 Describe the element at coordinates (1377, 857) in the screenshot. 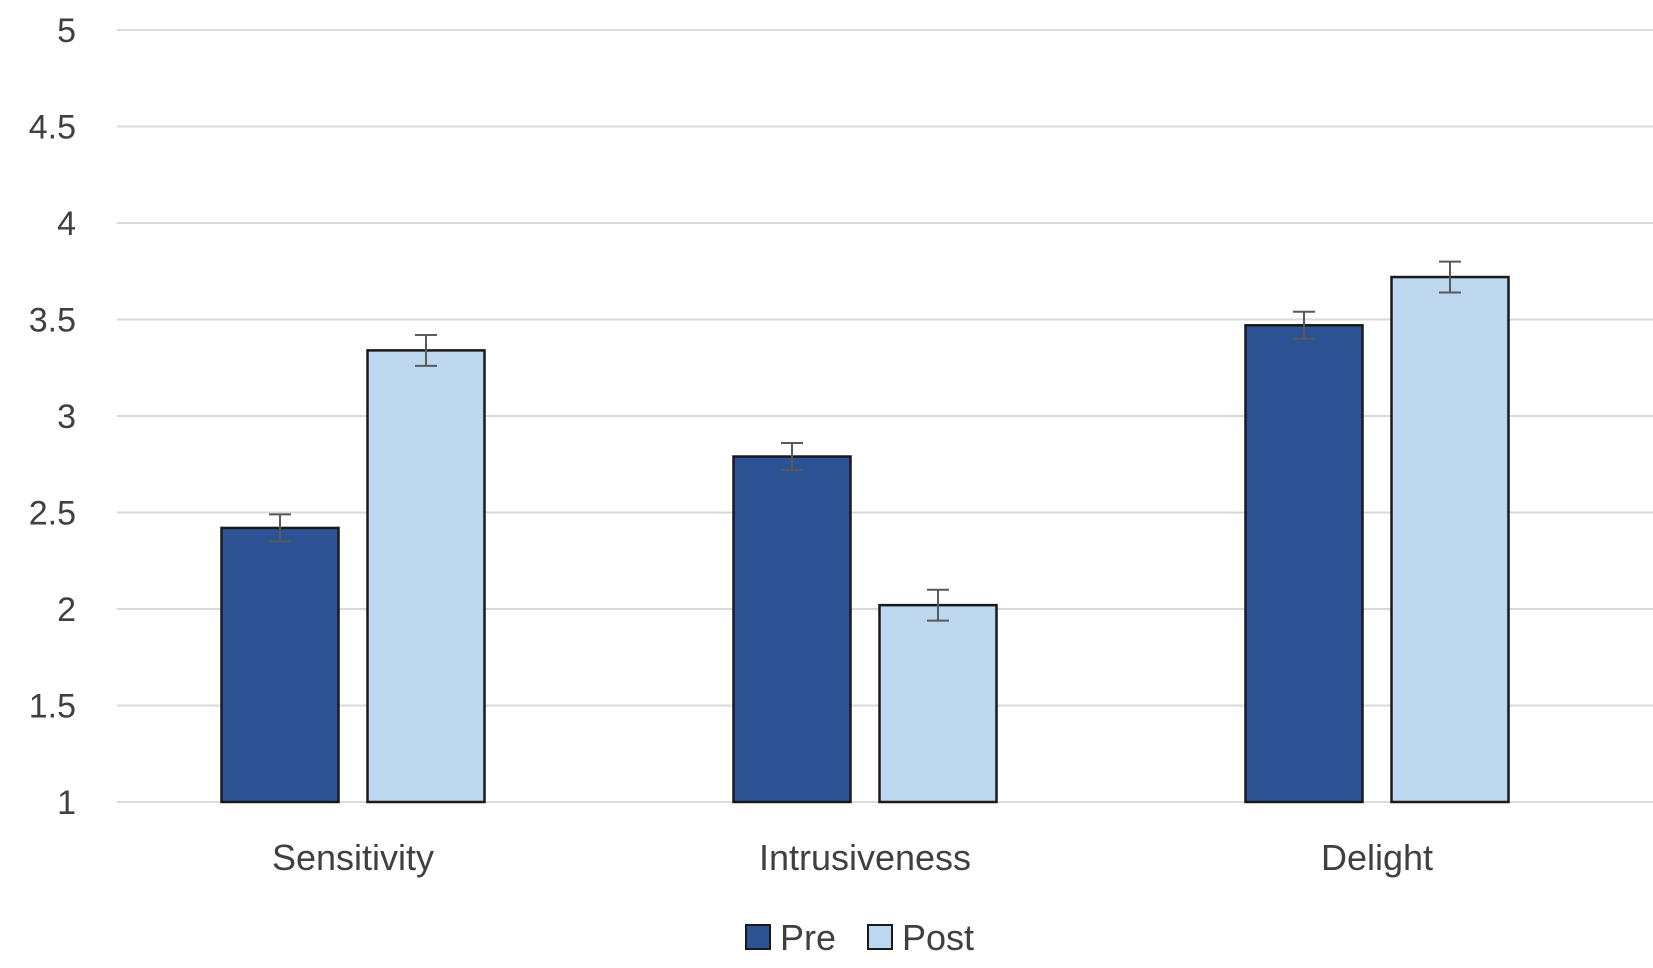

I see `category-label: Delight` at that location.